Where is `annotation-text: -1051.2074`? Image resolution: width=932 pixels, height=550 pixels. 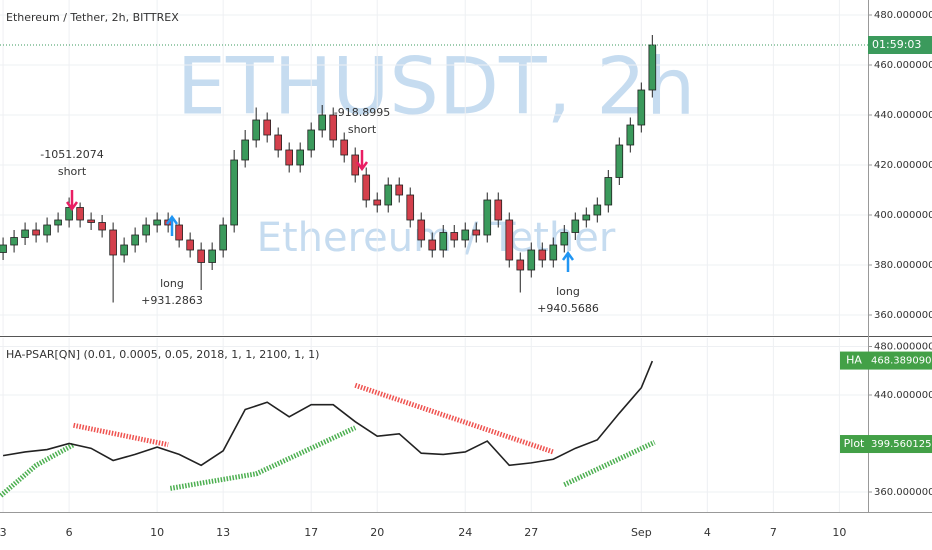
annotation-text: -1051.2074 is located at coordinates (71, 154).